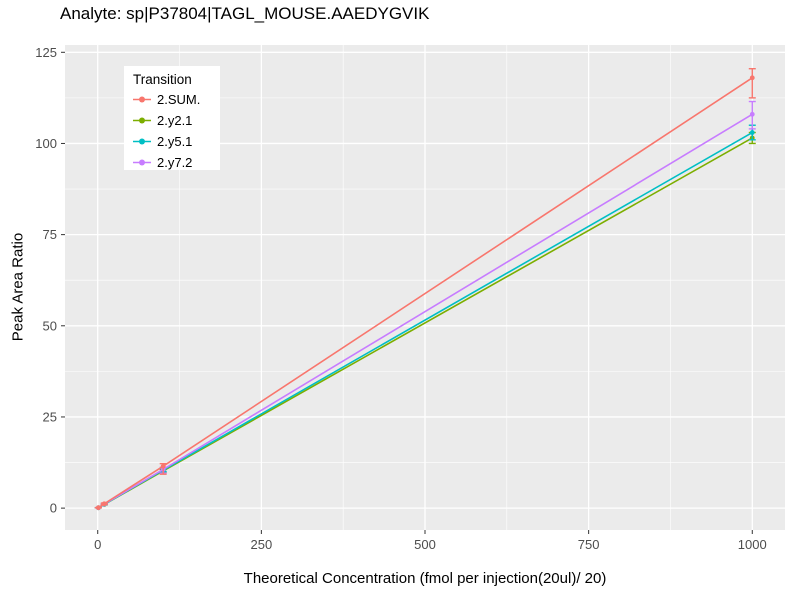 Image resolution: width=800 pixels, height=600 pixels. Describe the element at coordinates (97, 544) in the screenshot. I see `x-tick-label: 0` at that location.